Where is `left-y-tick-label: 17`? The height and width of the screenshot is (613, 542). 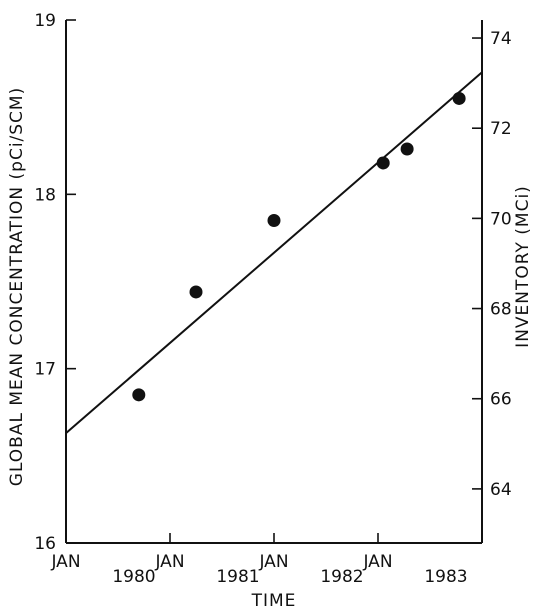 left-y-tick-label: 17 is located at coordinates (45, 370).